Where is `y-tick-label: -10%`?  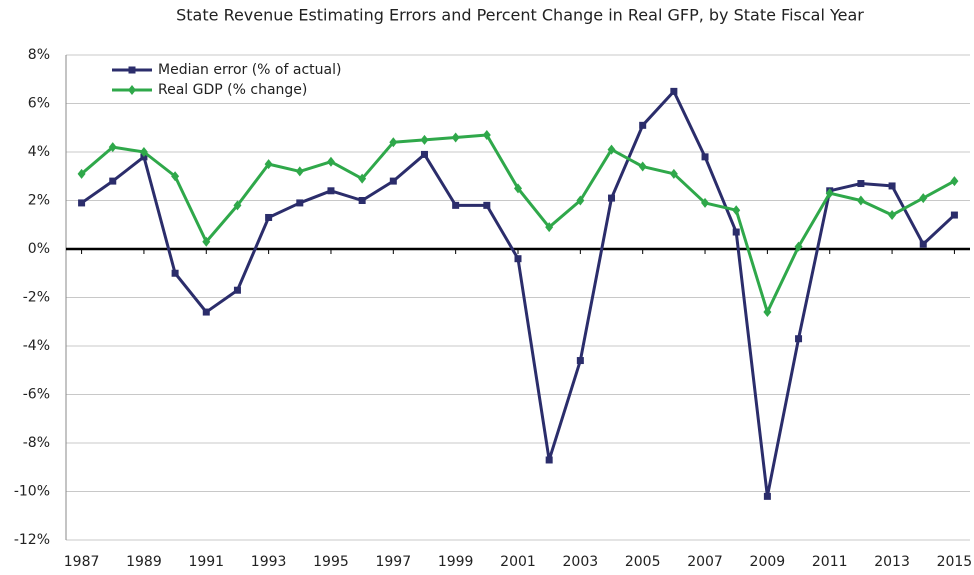 y-tick-label: -10% is located at coordinates (32, 492).